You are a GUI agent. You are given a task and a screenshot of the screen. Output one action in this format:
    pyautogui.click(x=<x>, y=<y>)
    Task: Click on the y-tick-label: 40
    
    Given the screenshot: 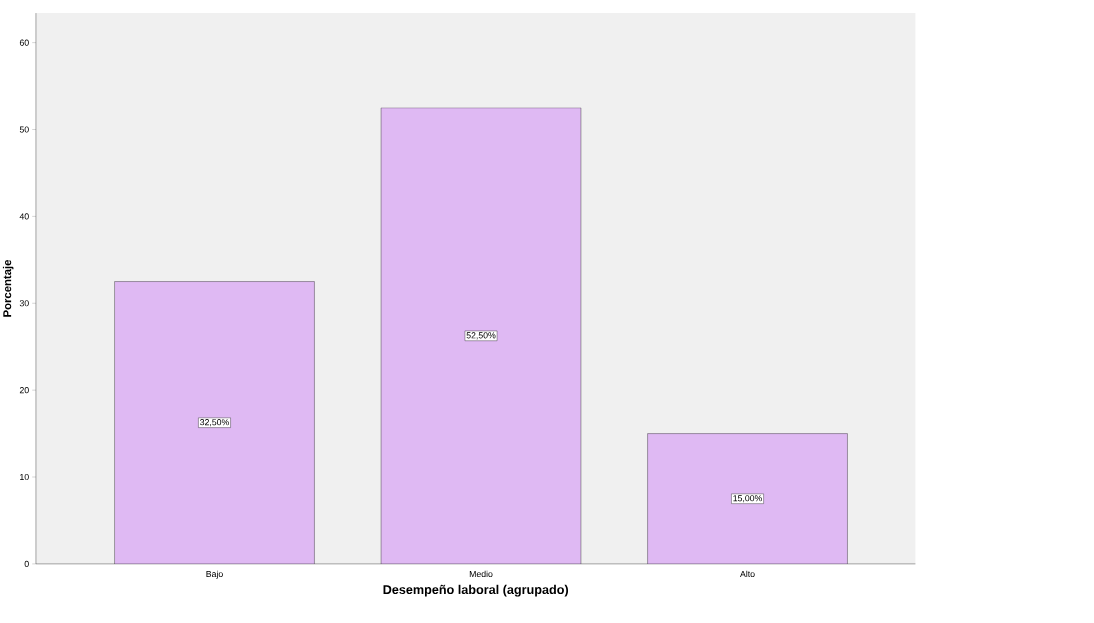 What is the action you would take?
    pyautogui.click(x=24, y=216)
    